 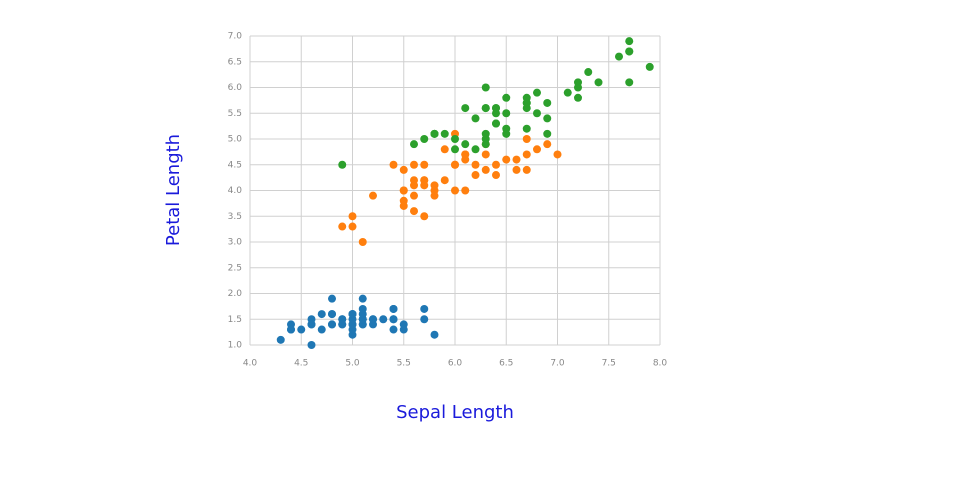 What do you see at coordinates (235, 140) in the screenshot?
I see `y-tick-label: 5.0` at bounding box center [235, 140].